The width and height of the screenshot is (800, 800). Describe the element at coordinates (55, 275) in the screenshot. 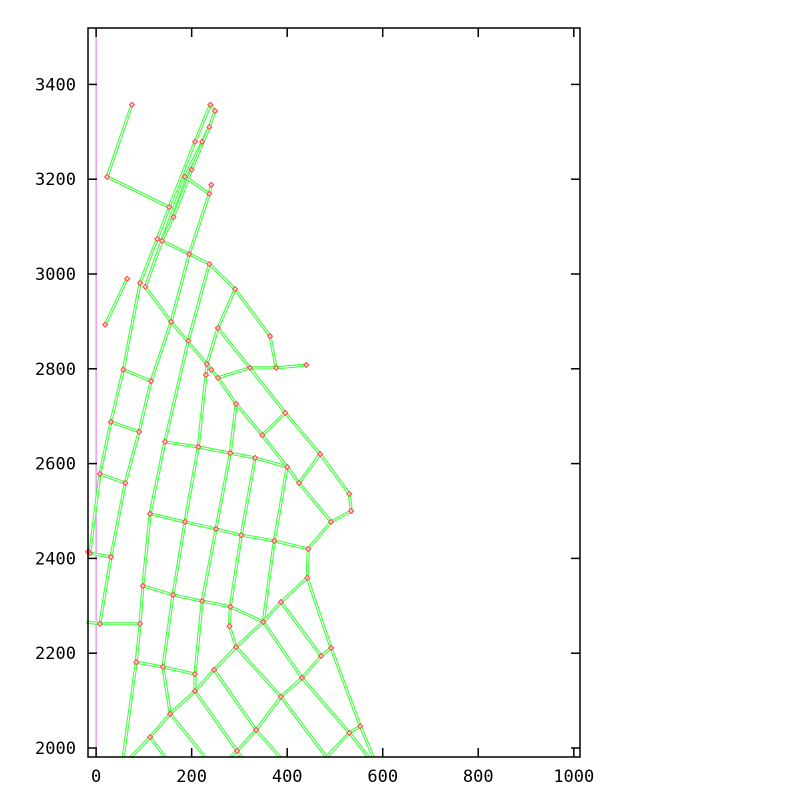

I see `y-tick-label: 3000` at that location.